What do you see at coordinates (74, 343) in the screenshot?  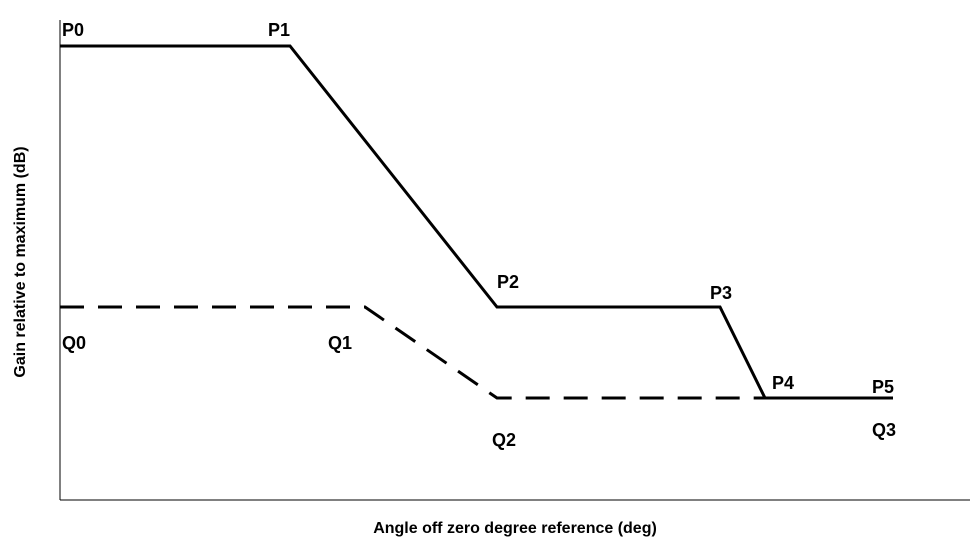 I see `point-label: Q0` at bounding box center [74, 343].